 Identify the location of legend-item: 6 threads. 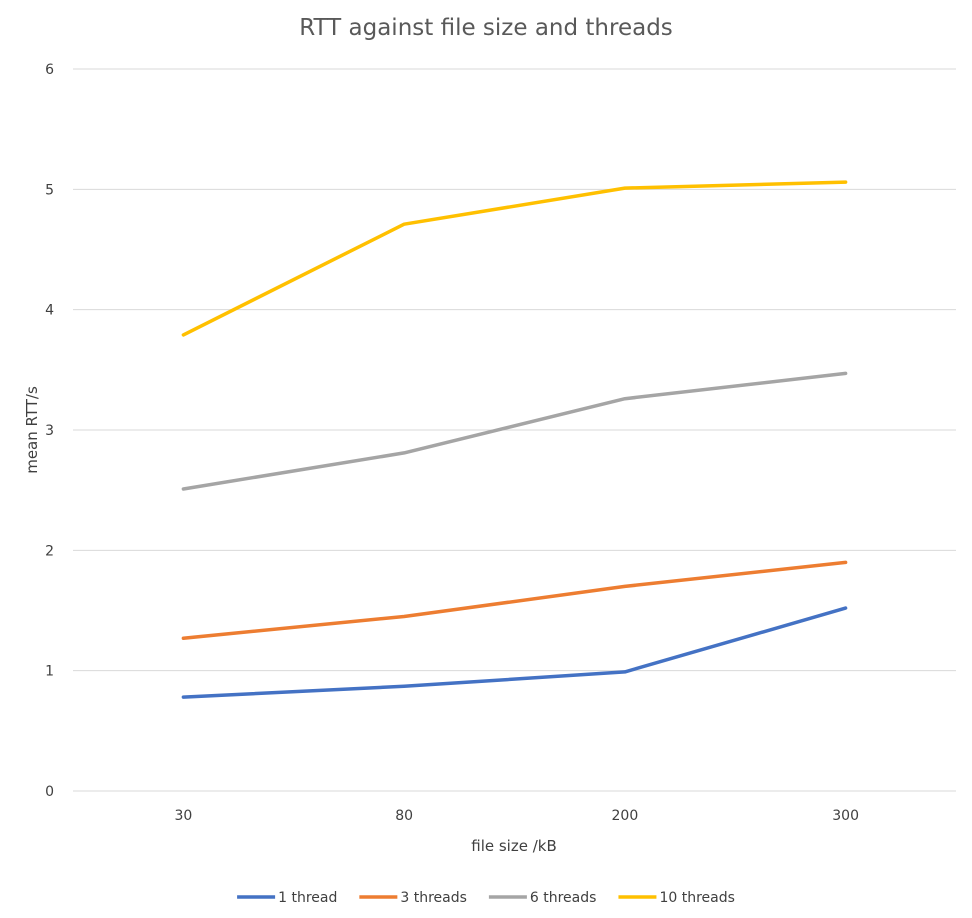
(542, 898).